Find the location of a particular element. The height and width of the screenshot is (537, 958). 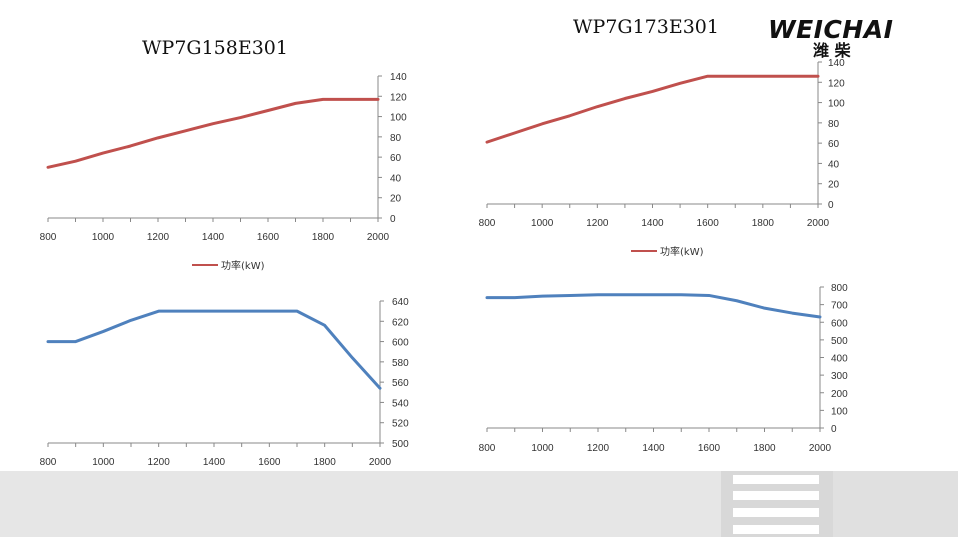

y-tick-label: 540 is located at coordinates (400, 403).